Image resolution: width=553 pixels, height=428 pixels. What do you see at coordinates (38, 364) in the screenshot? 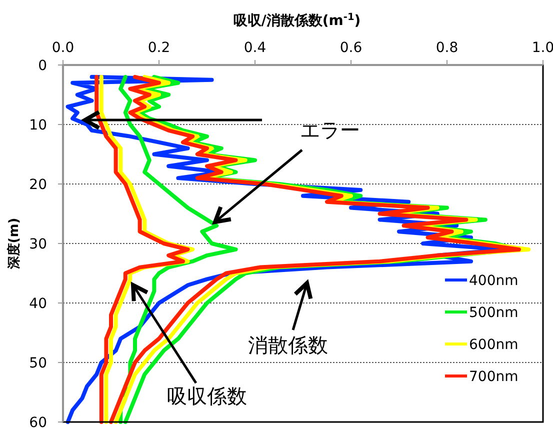
I see `y-tick-label: 50` at bounding box center [38, 364].